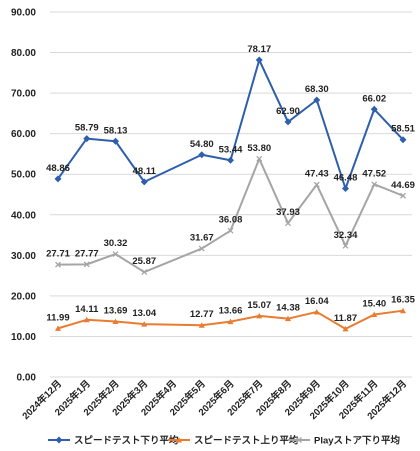  Describe the element at coordinates (403, 185) in the screenshot. I see `data-label: 44.69` at that location.